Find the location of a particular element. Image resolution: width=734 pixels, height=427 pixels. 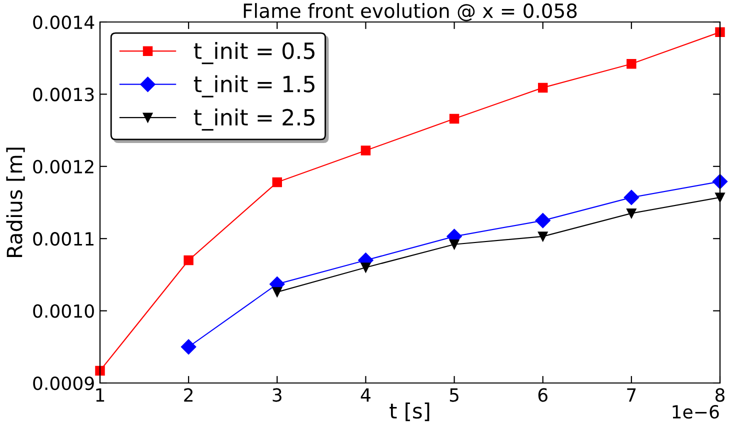

y-tick-label: 0.0013 is located at coordinates (63, 95).